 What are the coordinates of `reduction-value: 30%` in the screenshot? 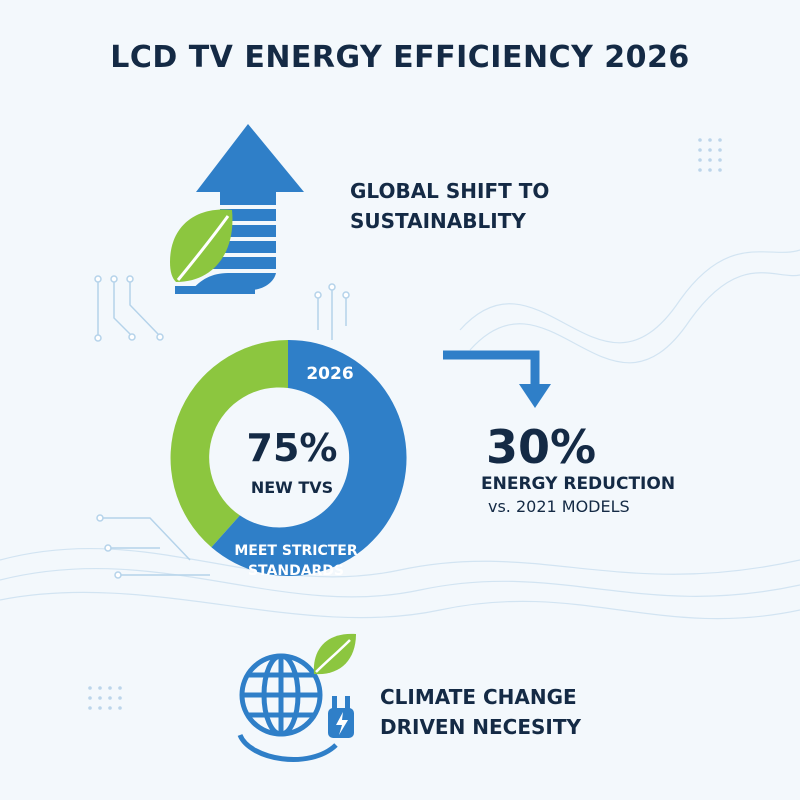 It's located at (541, 447).